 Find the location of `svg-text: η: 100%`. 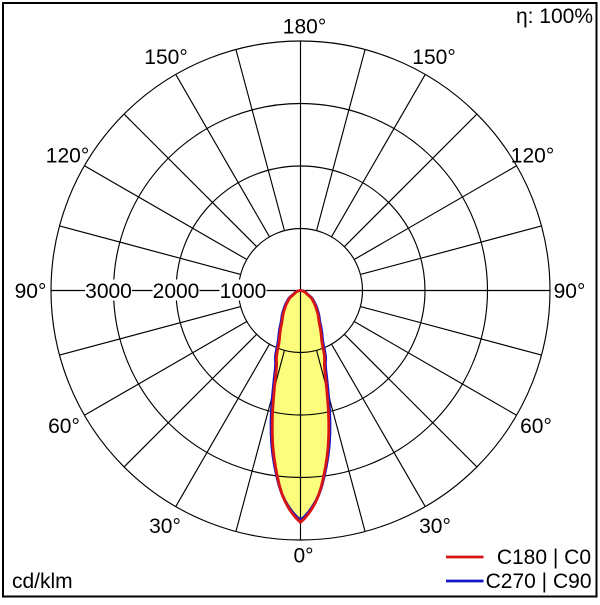

svg-text: η: 100% is located at coordinates (554, 16).